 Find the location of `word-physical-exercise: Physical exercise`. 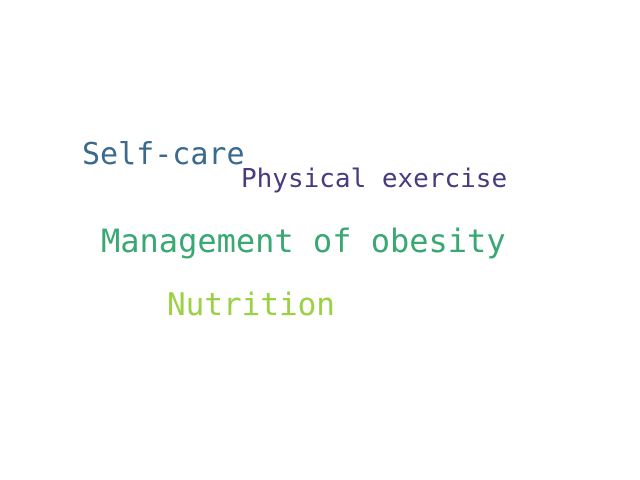

word-physical-exercise: Physical exercise is located at coordinates (374, 179).